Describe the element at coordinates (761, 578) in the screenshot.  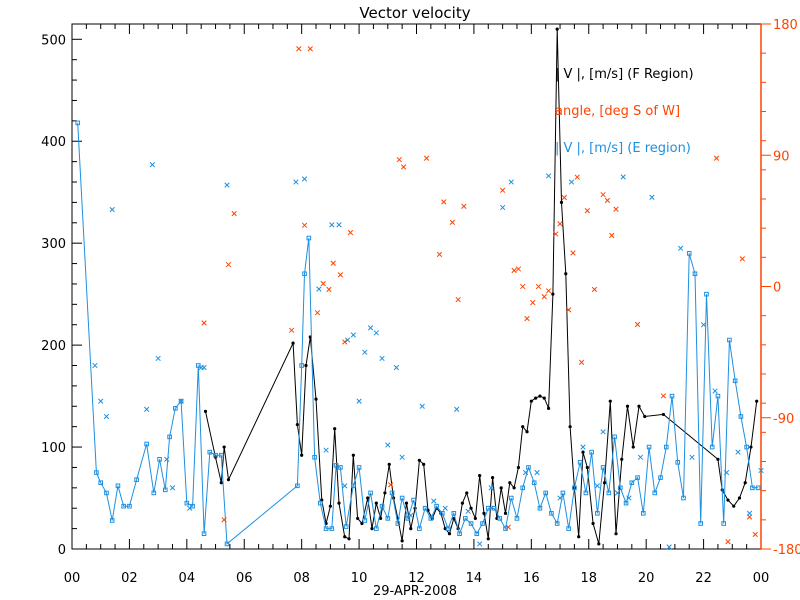
I see `x-tick-label: 00` at that location.